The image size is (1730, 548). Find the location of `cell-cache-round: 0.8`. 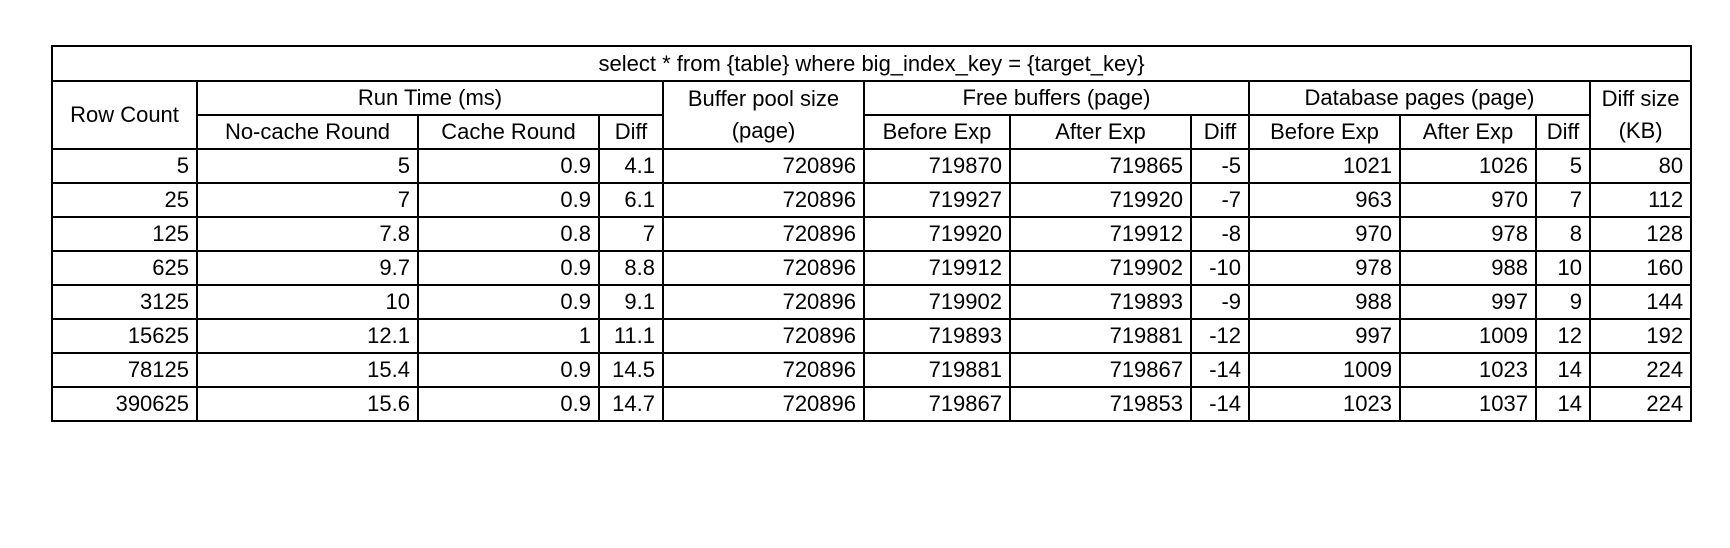

cell-cache-round: 0.8 is located at coordinates (508, 234).